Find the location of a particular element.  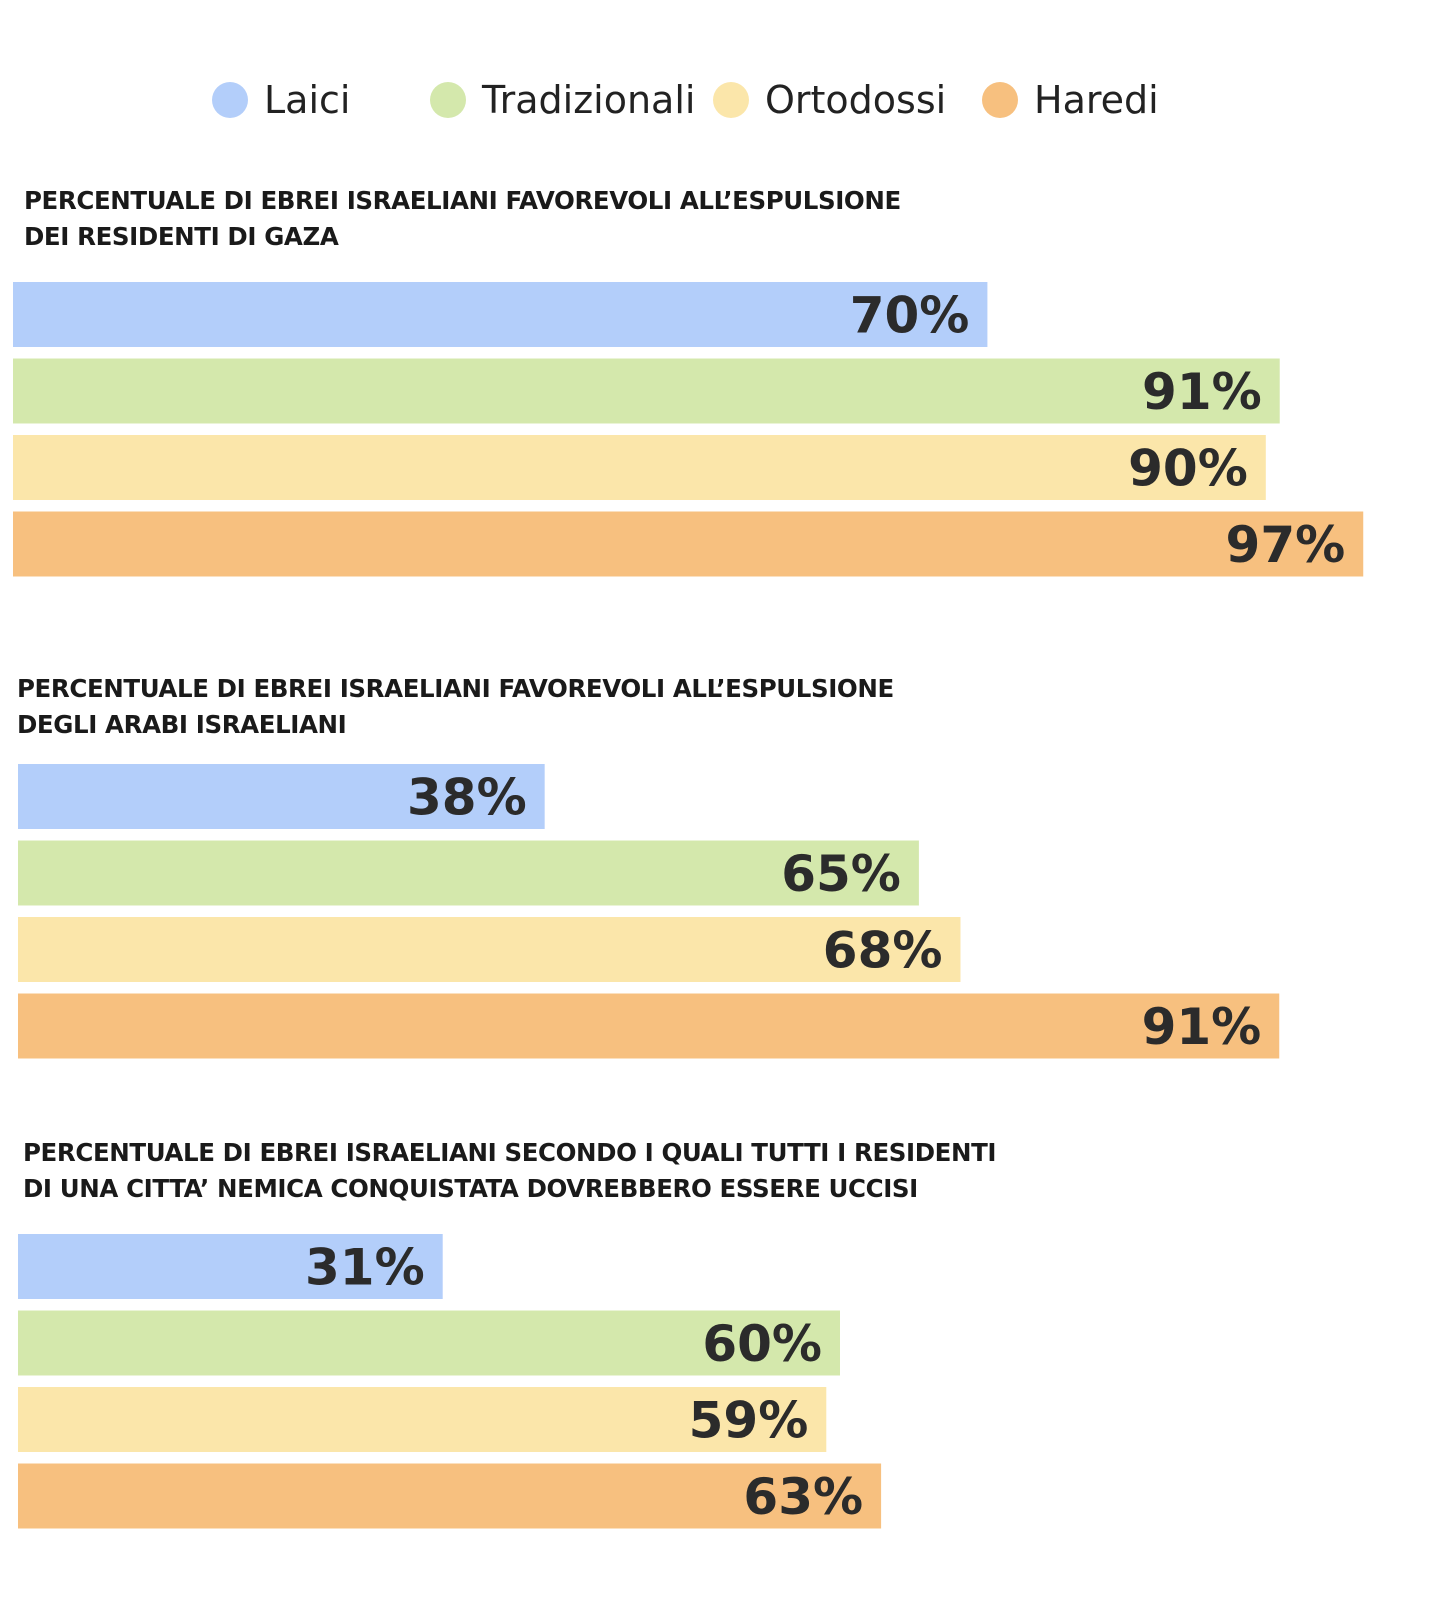

legend-swatch-ortodossi is located at coordinates (731, 100).